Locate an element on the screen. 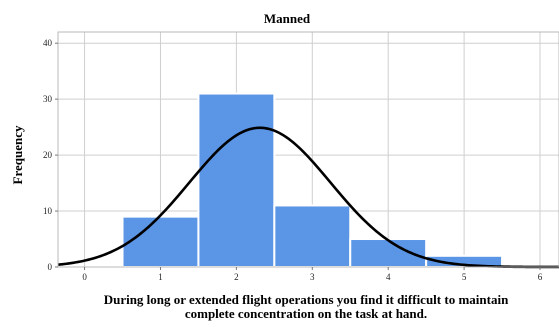  x-tick-label: 2 is located at coordinates (236, 277).